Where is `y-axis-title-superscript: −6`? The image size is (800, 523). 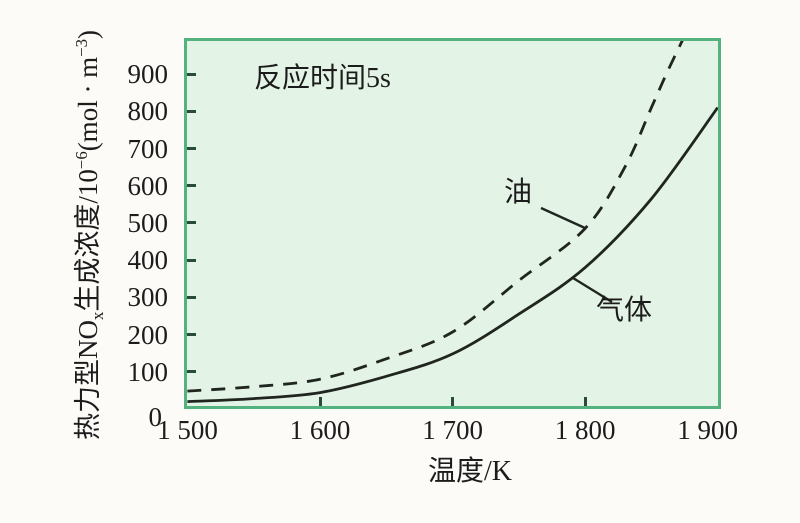 y-axis-title-superscript: −6 is located at coordinates (81, 160).